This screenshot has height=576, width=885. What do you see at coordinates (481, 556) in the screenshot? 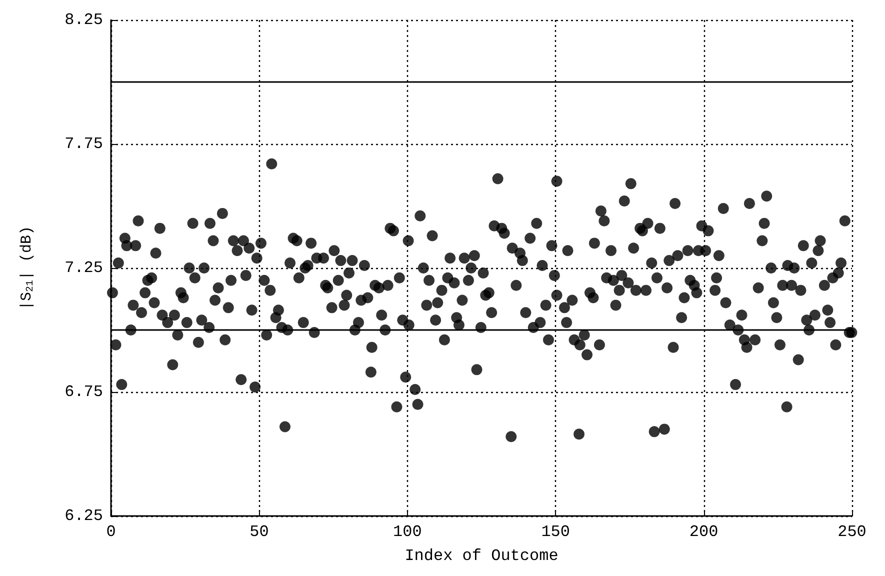
I see `x-axis-title: Index of Outcome` at bounding box center [481, 556].